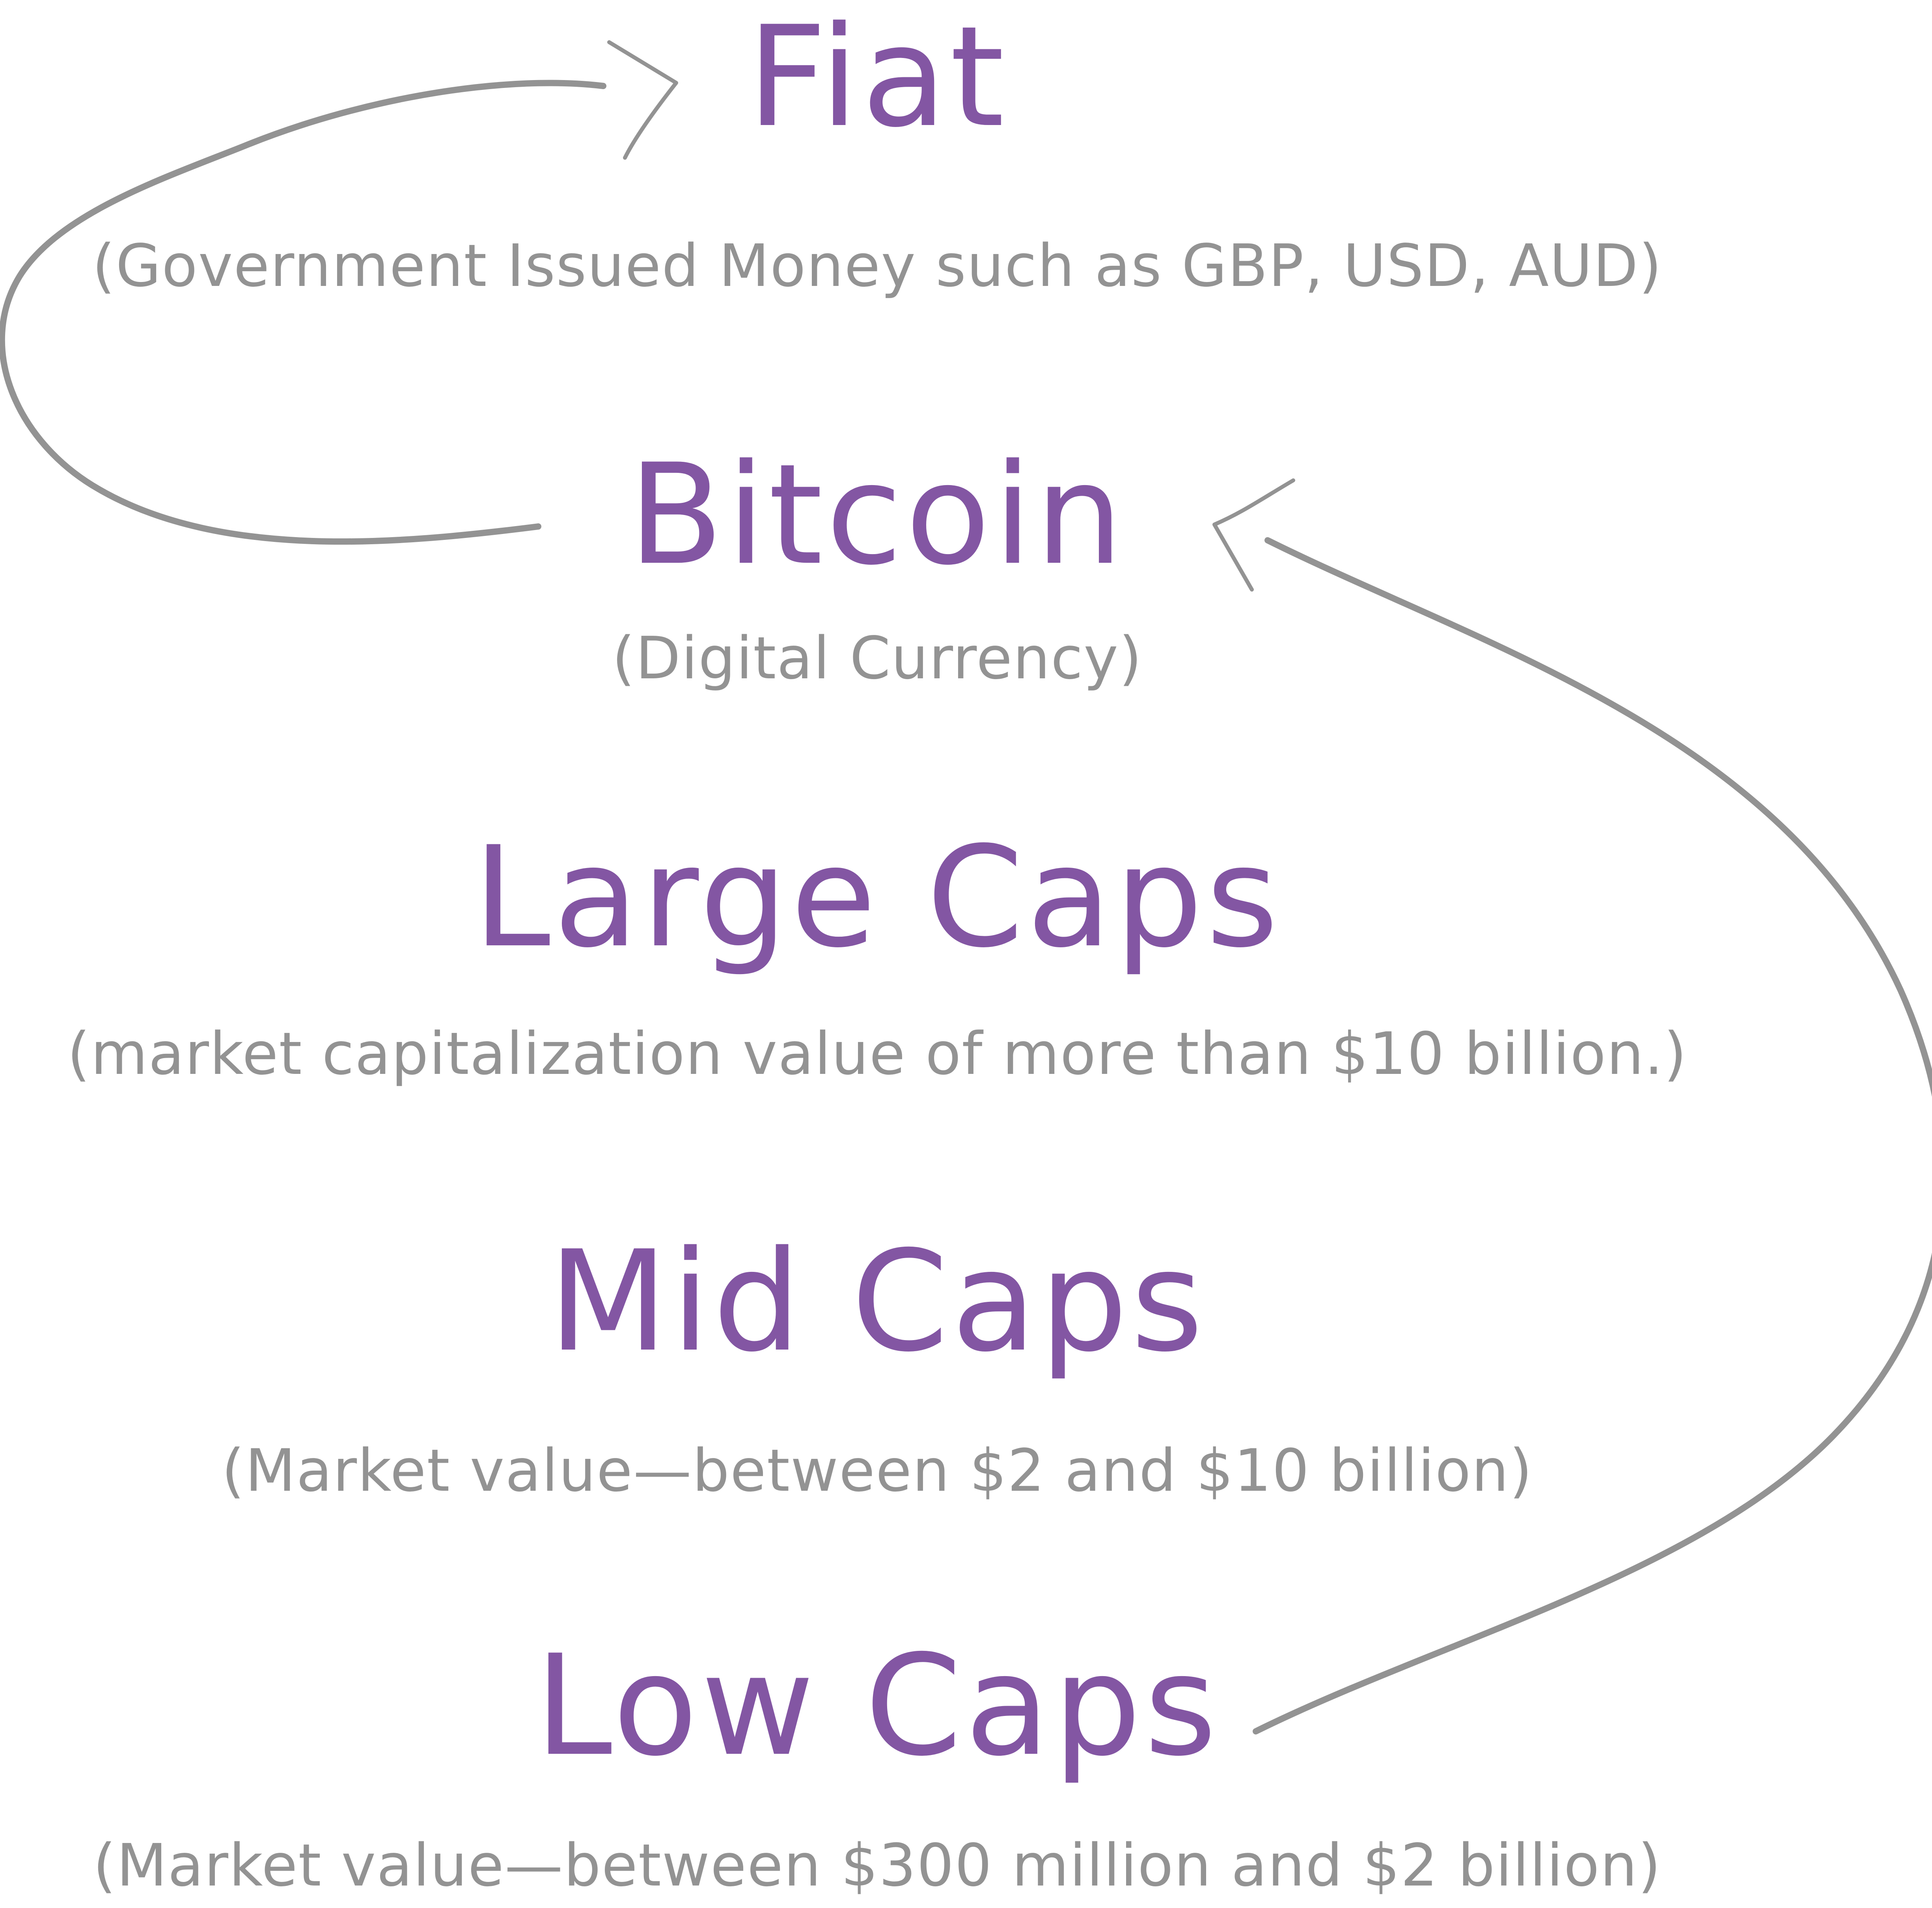  I want to click on arrow-bitcoin-to-fiat, so click(339, 292).